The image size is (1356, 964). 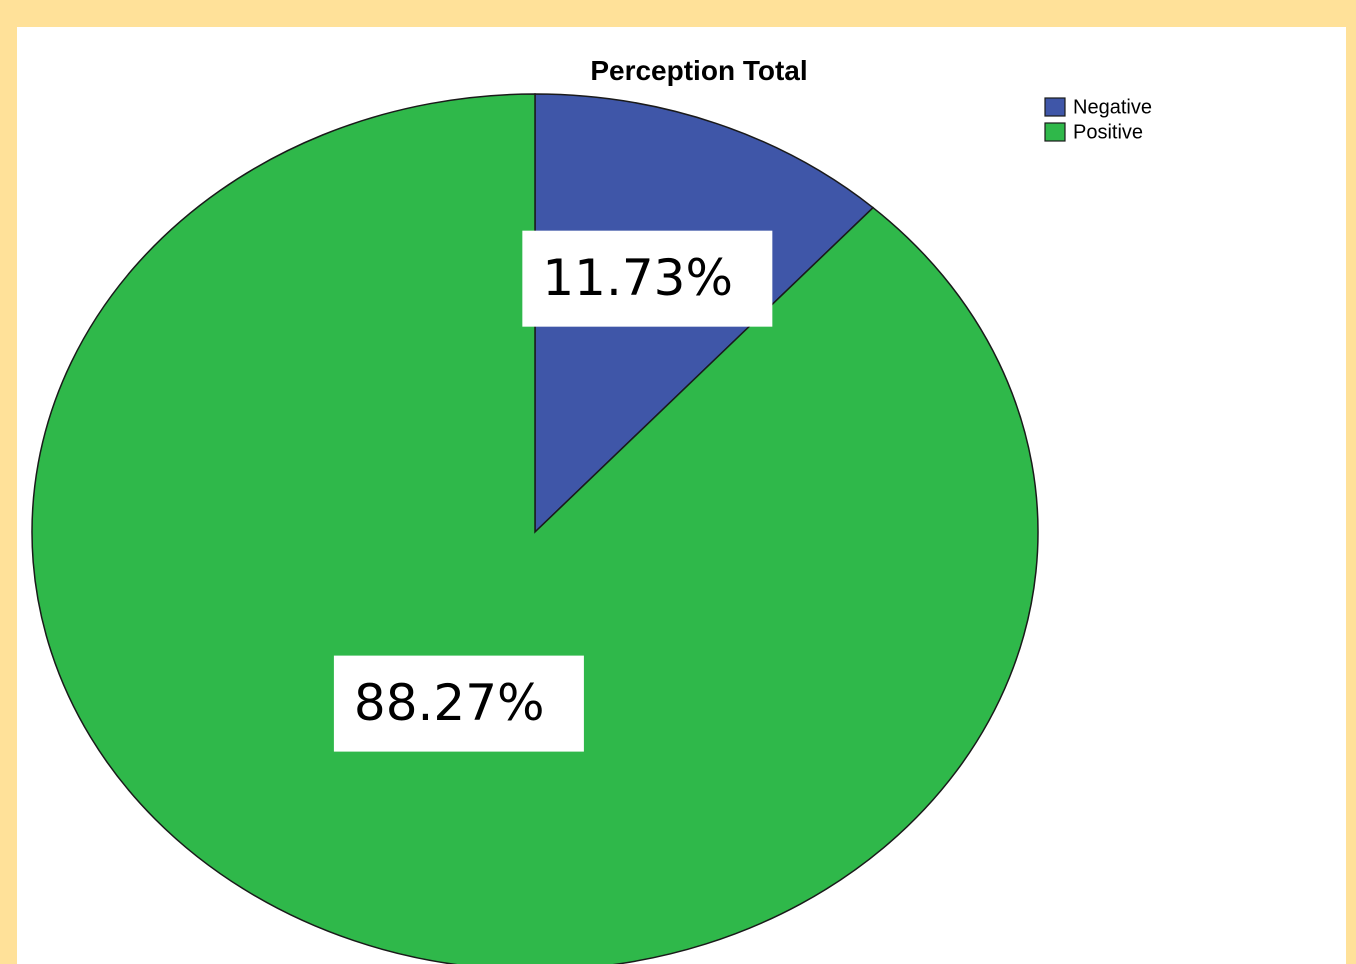 I want to click on legend-label: Negative, so click(x=1112, y=107).